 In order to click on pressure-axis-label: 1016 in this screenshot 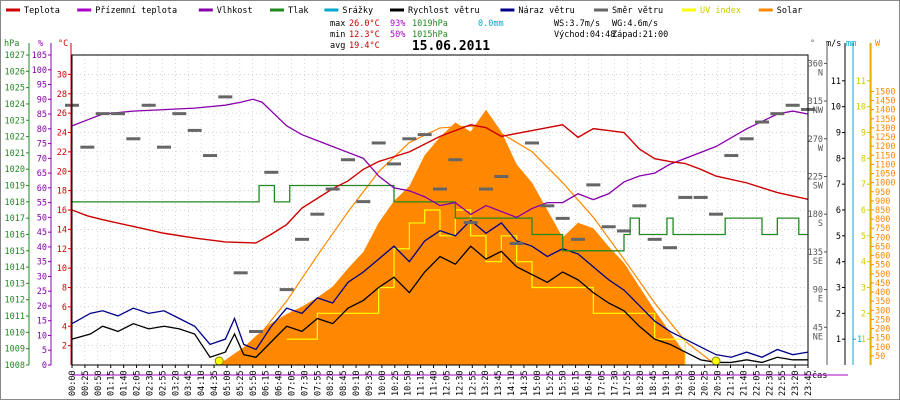, I will do `click(15, 235)`.